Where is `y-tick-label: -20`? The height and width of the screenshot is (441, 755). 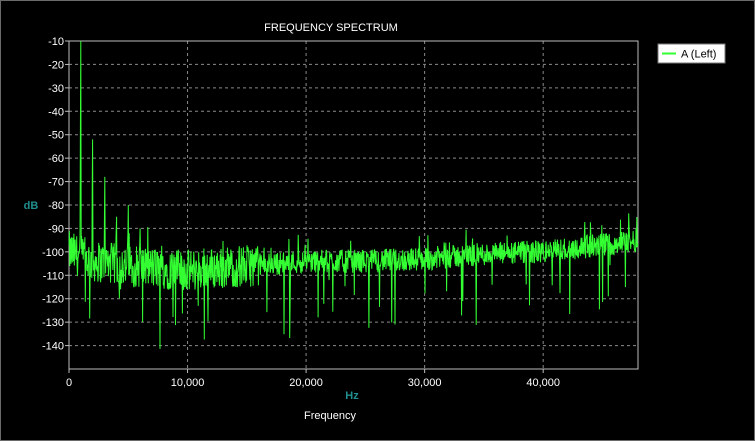 y-tick-label: -20 is located at coordinates (56, 65).